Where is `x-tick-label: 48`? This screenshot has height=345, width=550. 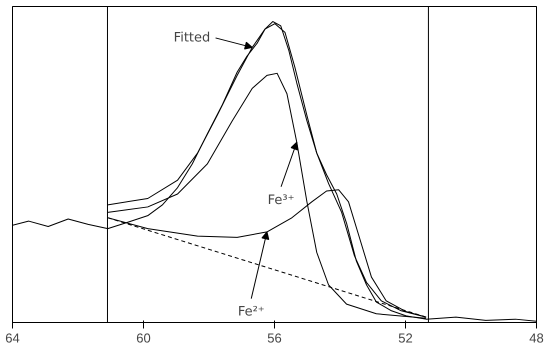 x-tick-label: 48 is located at coordinates (536, 337).